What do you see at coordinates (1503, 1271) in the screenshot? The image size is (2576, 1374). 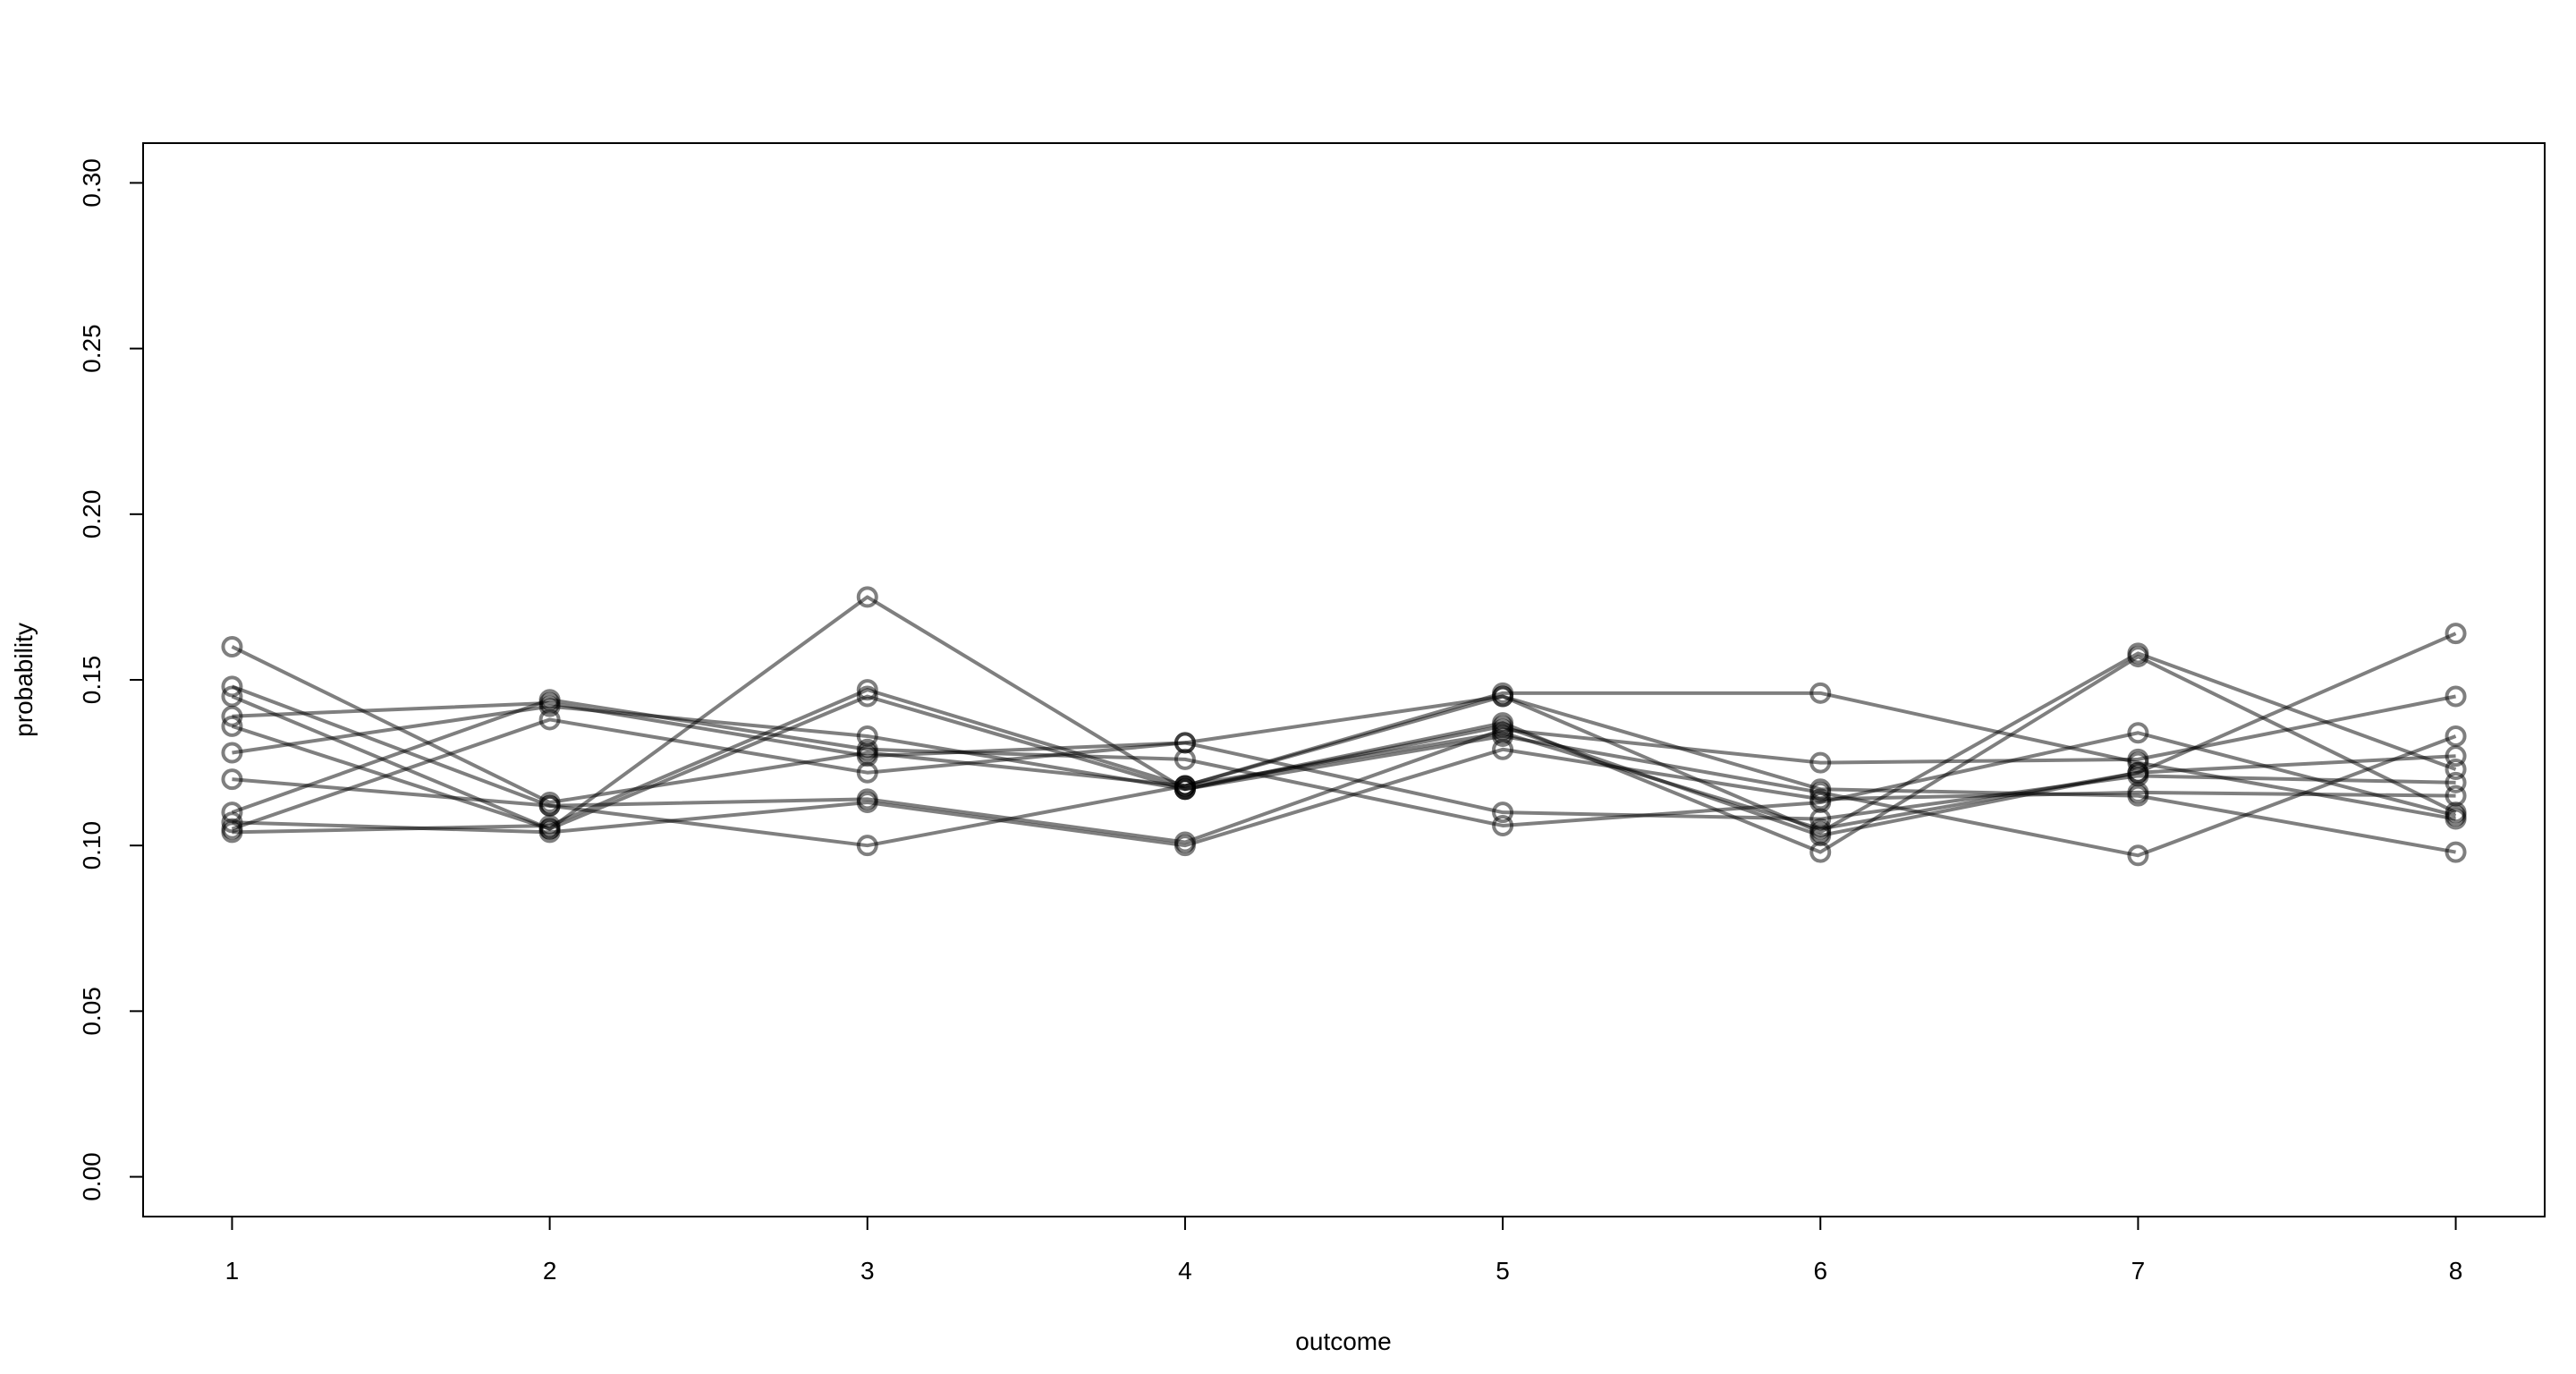 I see `x-tick-label: 5` at bounding box center [1503, 1271].